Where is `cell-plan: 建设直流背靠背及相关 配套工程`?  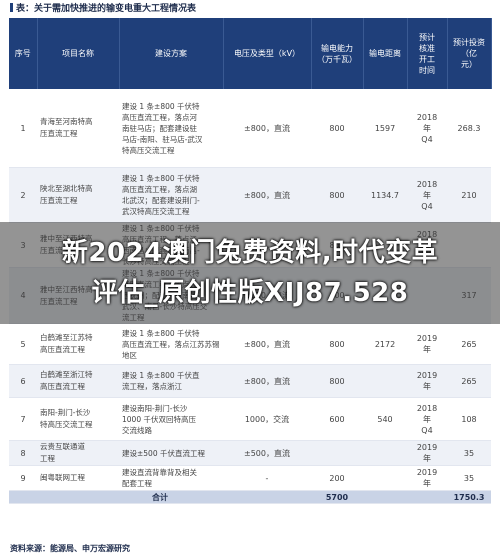
cell-plan: 建设直流背靠背及相关 配套工程 is located at coordinates (171, 478).